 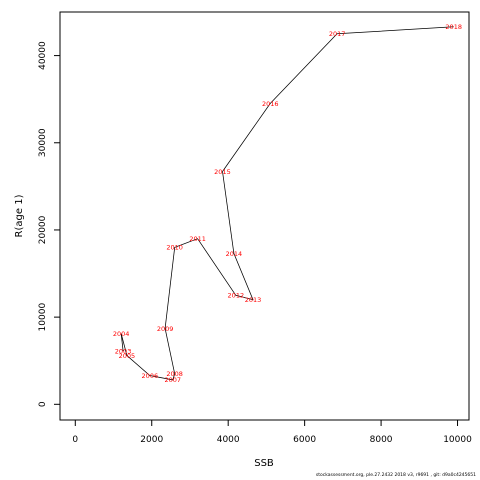 What do you see at coordinates (253, 300) in the screenshot?
I see `year-label-2013: 2013` at bounding box center [253, 300].